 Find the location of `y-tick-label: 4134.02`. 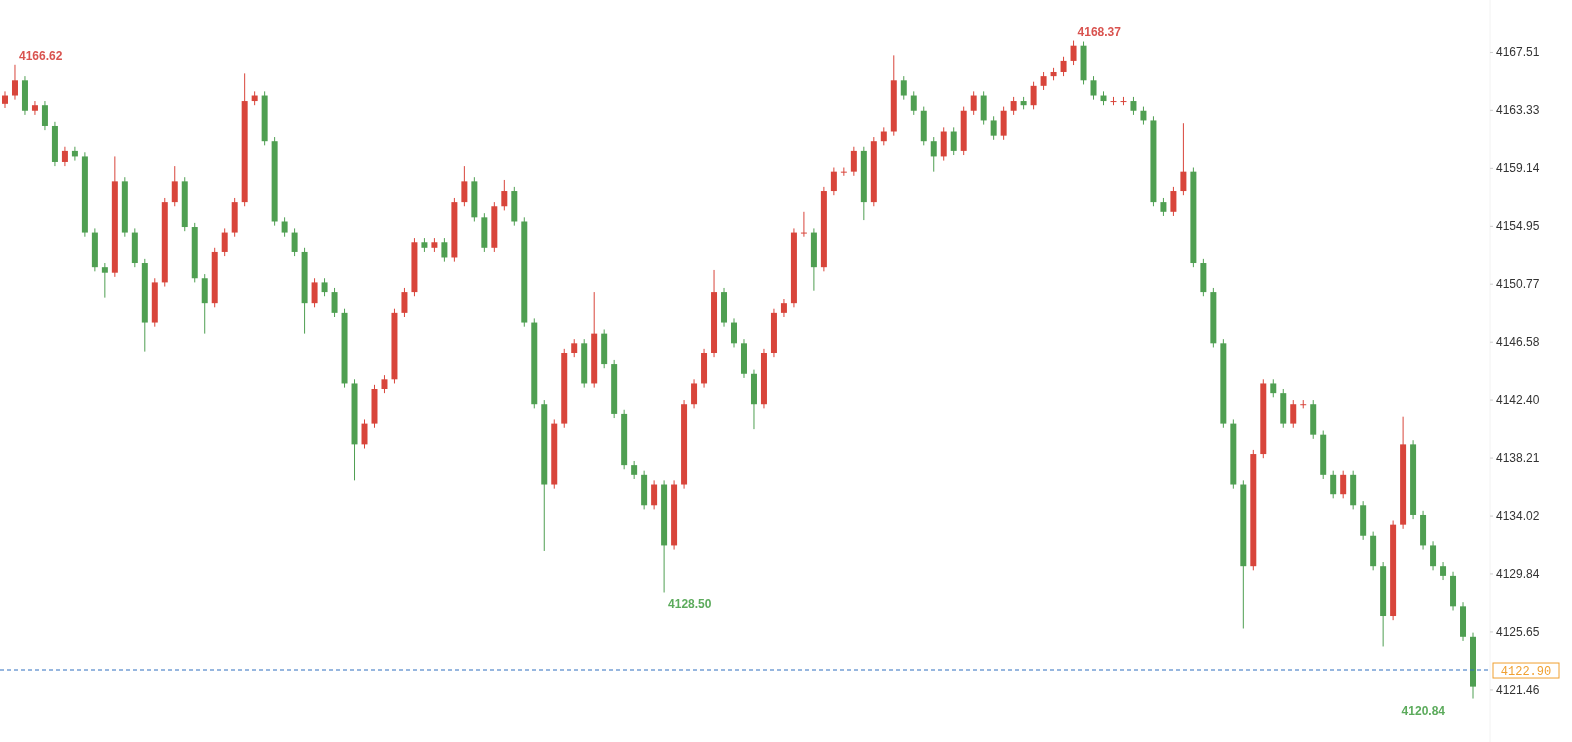

y-tick-label: 4134.02 is located at coordinates (1518, 516).